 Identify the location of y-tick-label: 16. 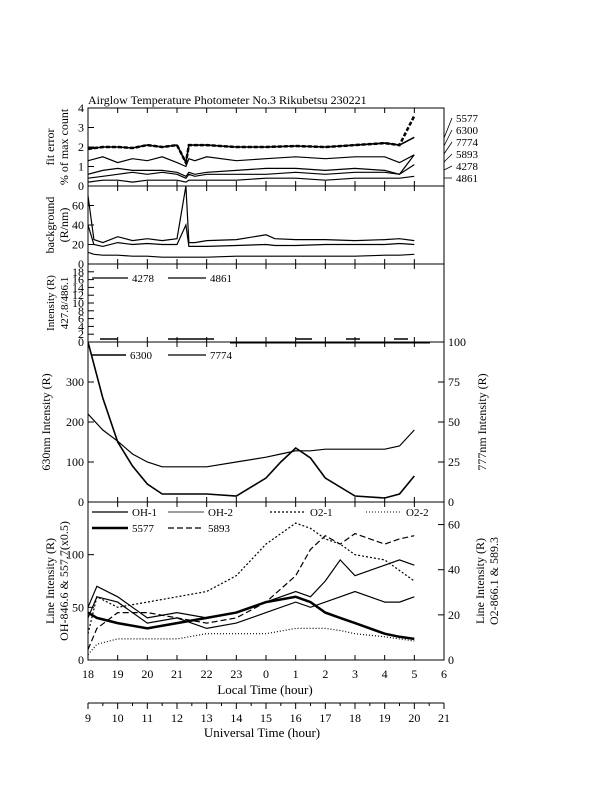
(78, 280).